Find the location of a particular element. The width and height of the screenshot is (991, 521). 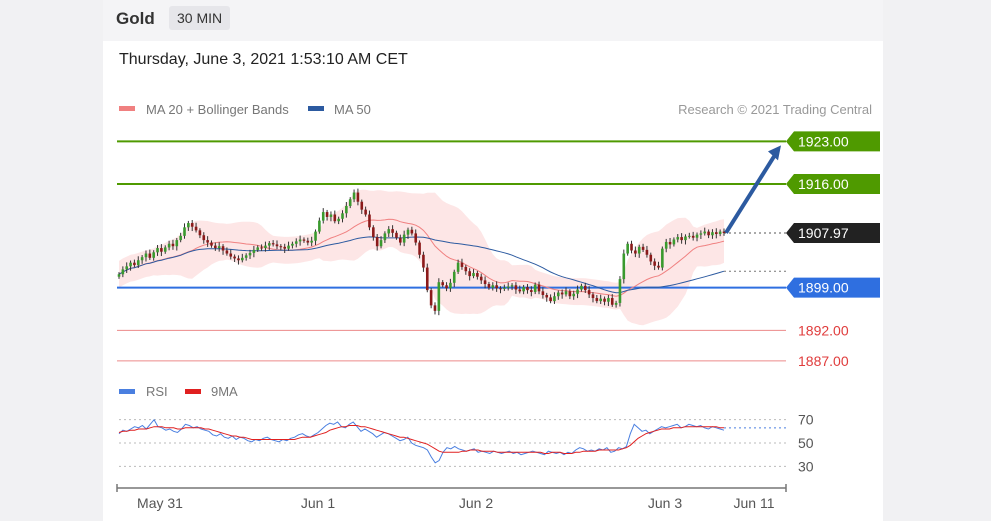

header-bar: Gold 30 MIN is located at coordinates (493, 20).